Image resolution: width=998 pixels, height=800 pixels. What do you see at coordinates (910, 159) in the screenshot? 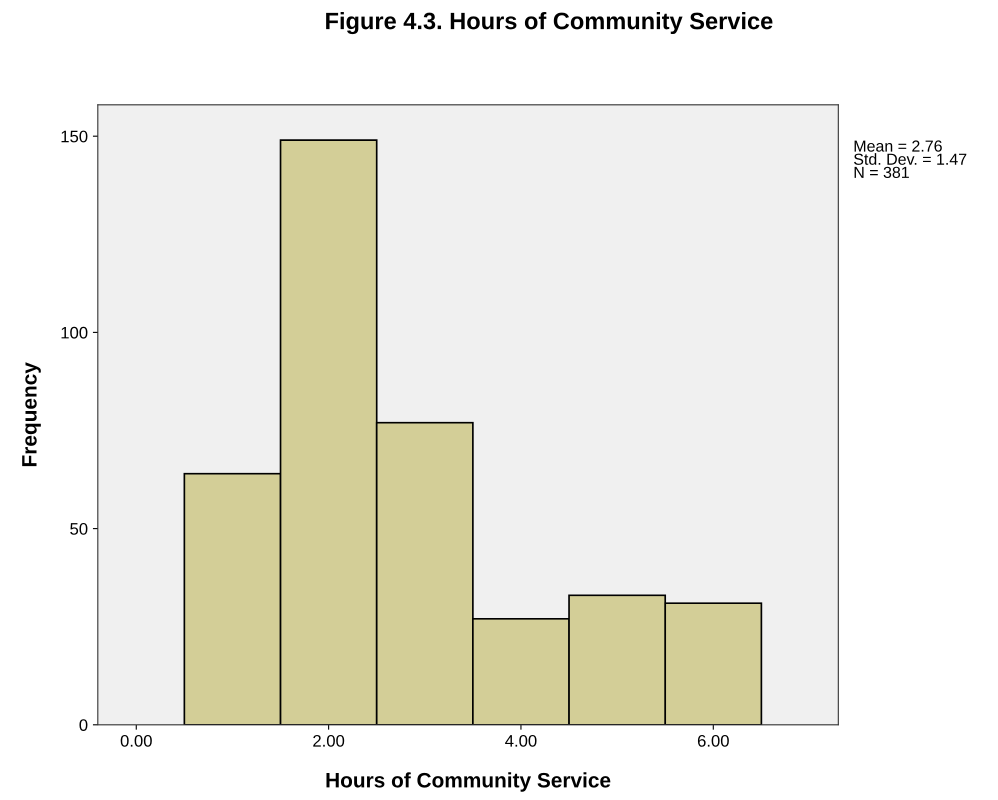
I see `text: Mean = 2.76 Std. Dev. = 1.47 N = 381` at bounding box center [910, 159].